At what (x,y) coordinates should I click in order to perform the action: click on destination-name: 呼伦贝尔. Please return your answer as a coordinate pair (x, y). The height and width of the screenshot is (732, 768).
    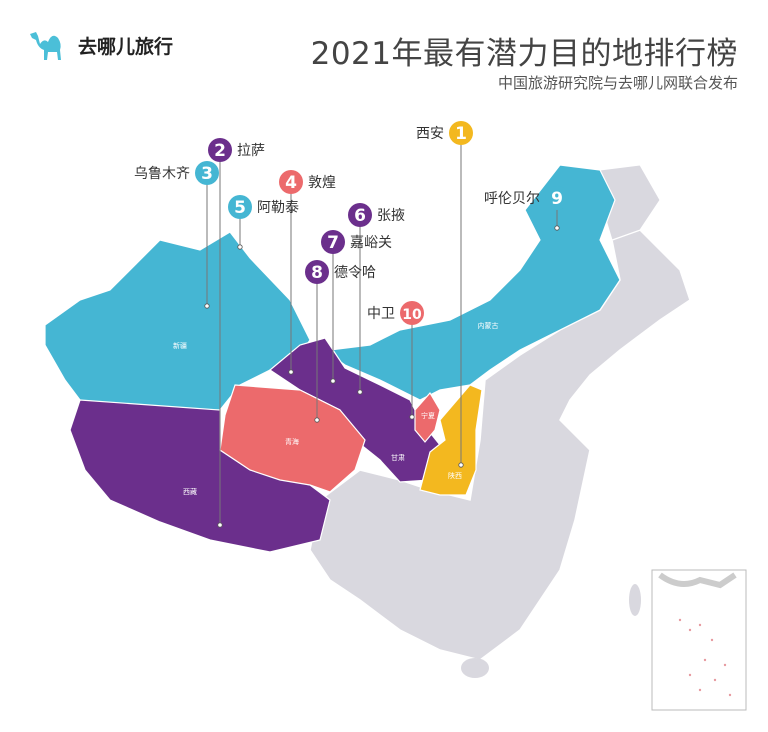
    Looking at the image, I should click on (512, 199).